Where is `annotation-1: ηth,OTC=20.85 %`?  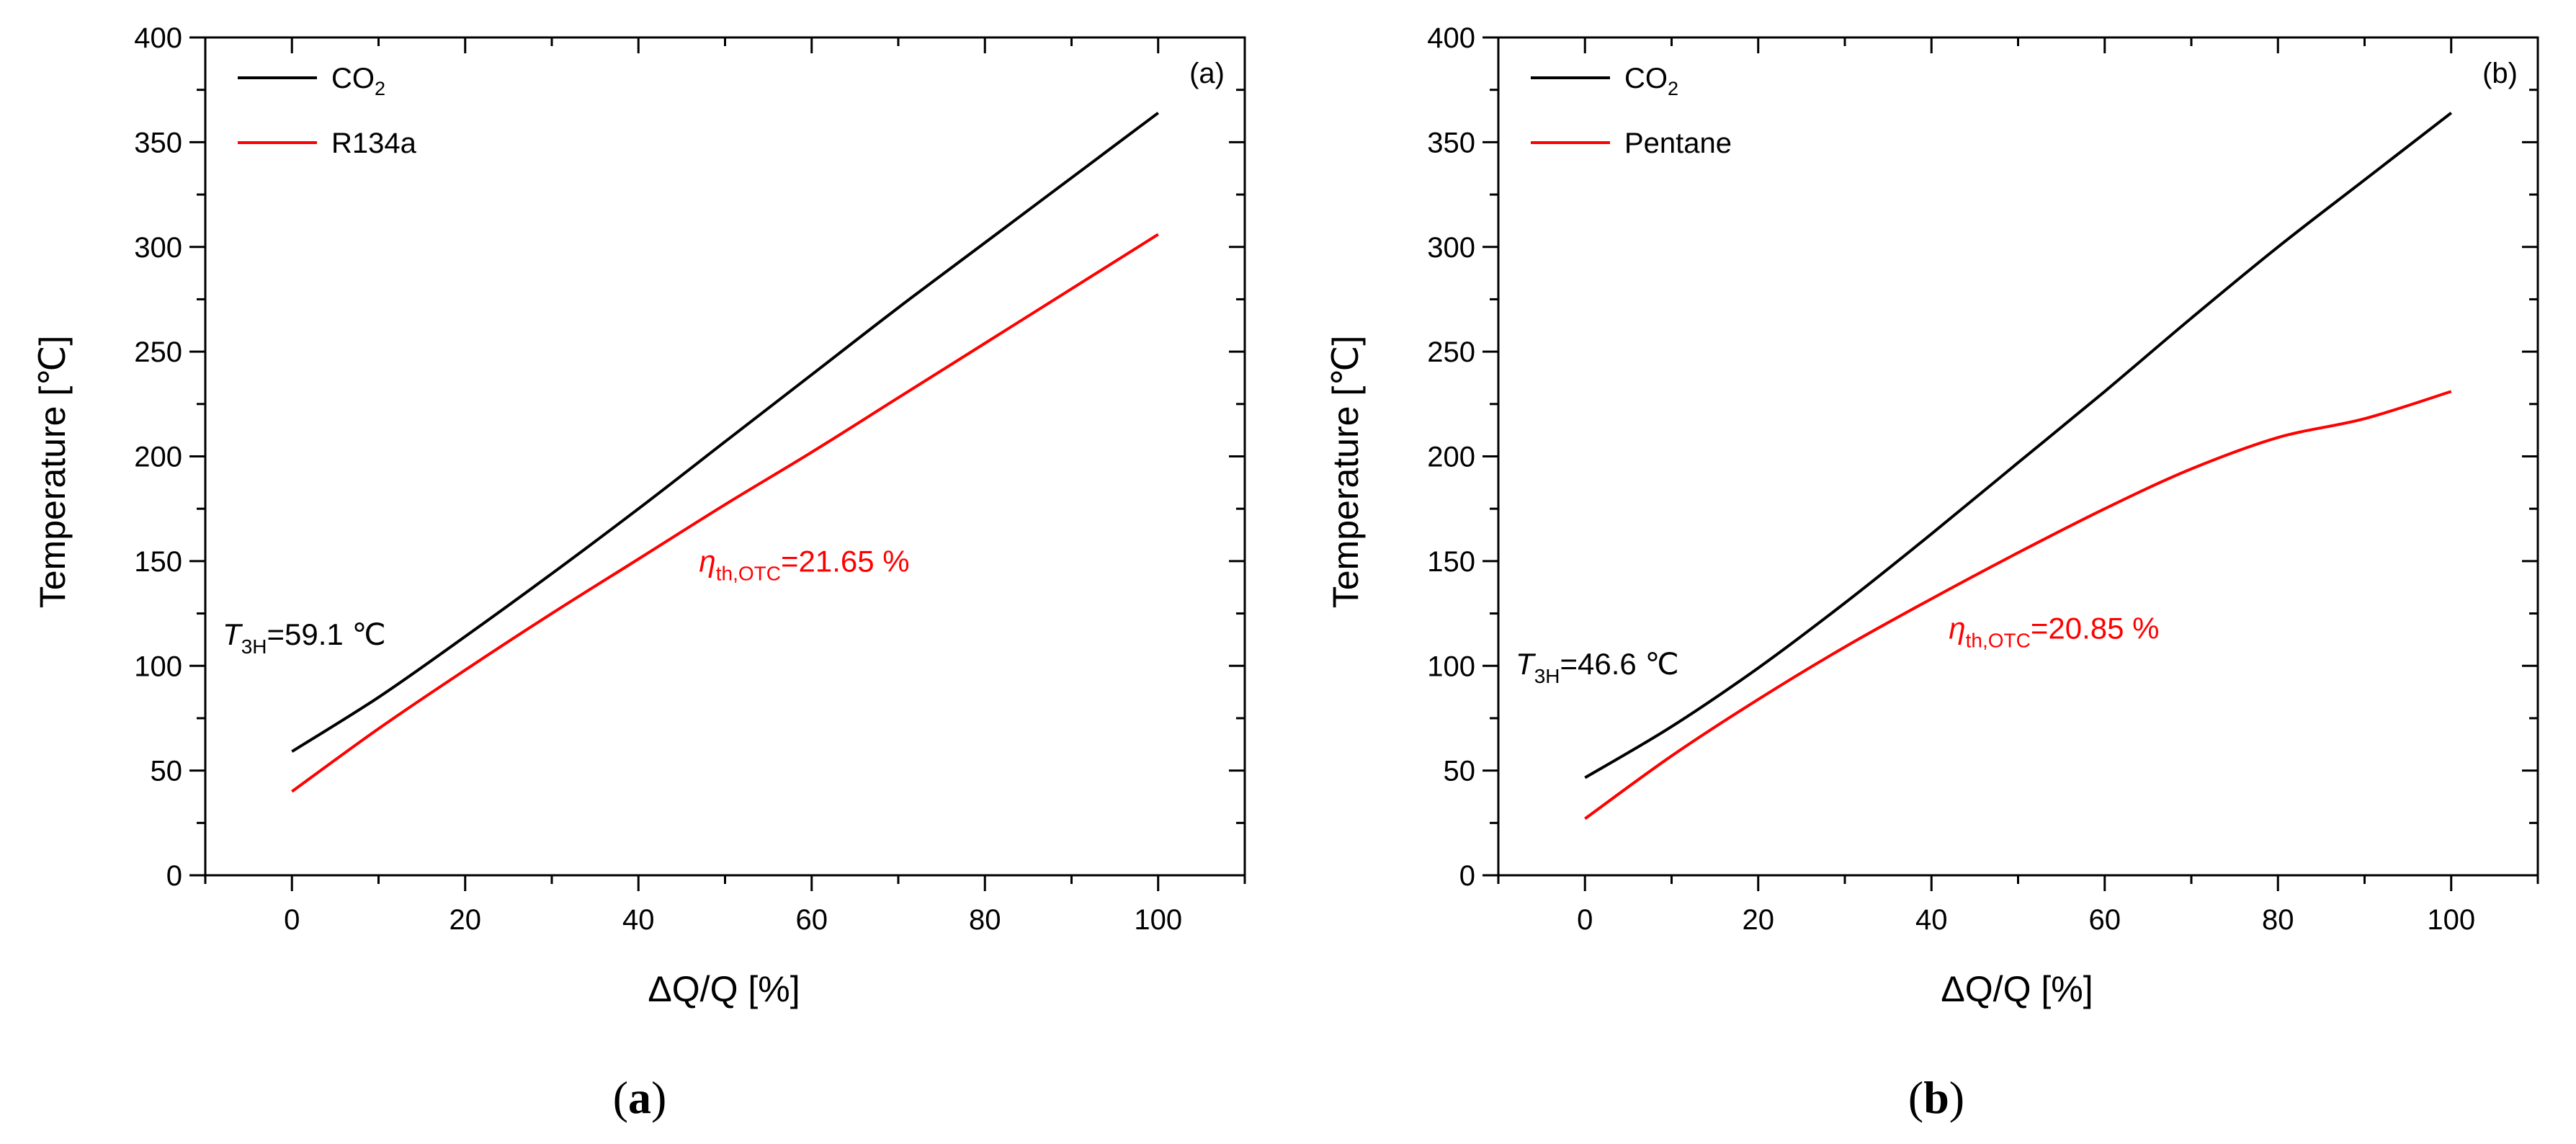 annotation-1: ηth,OTC=20.85 % is located at coordinates (2054, 631).